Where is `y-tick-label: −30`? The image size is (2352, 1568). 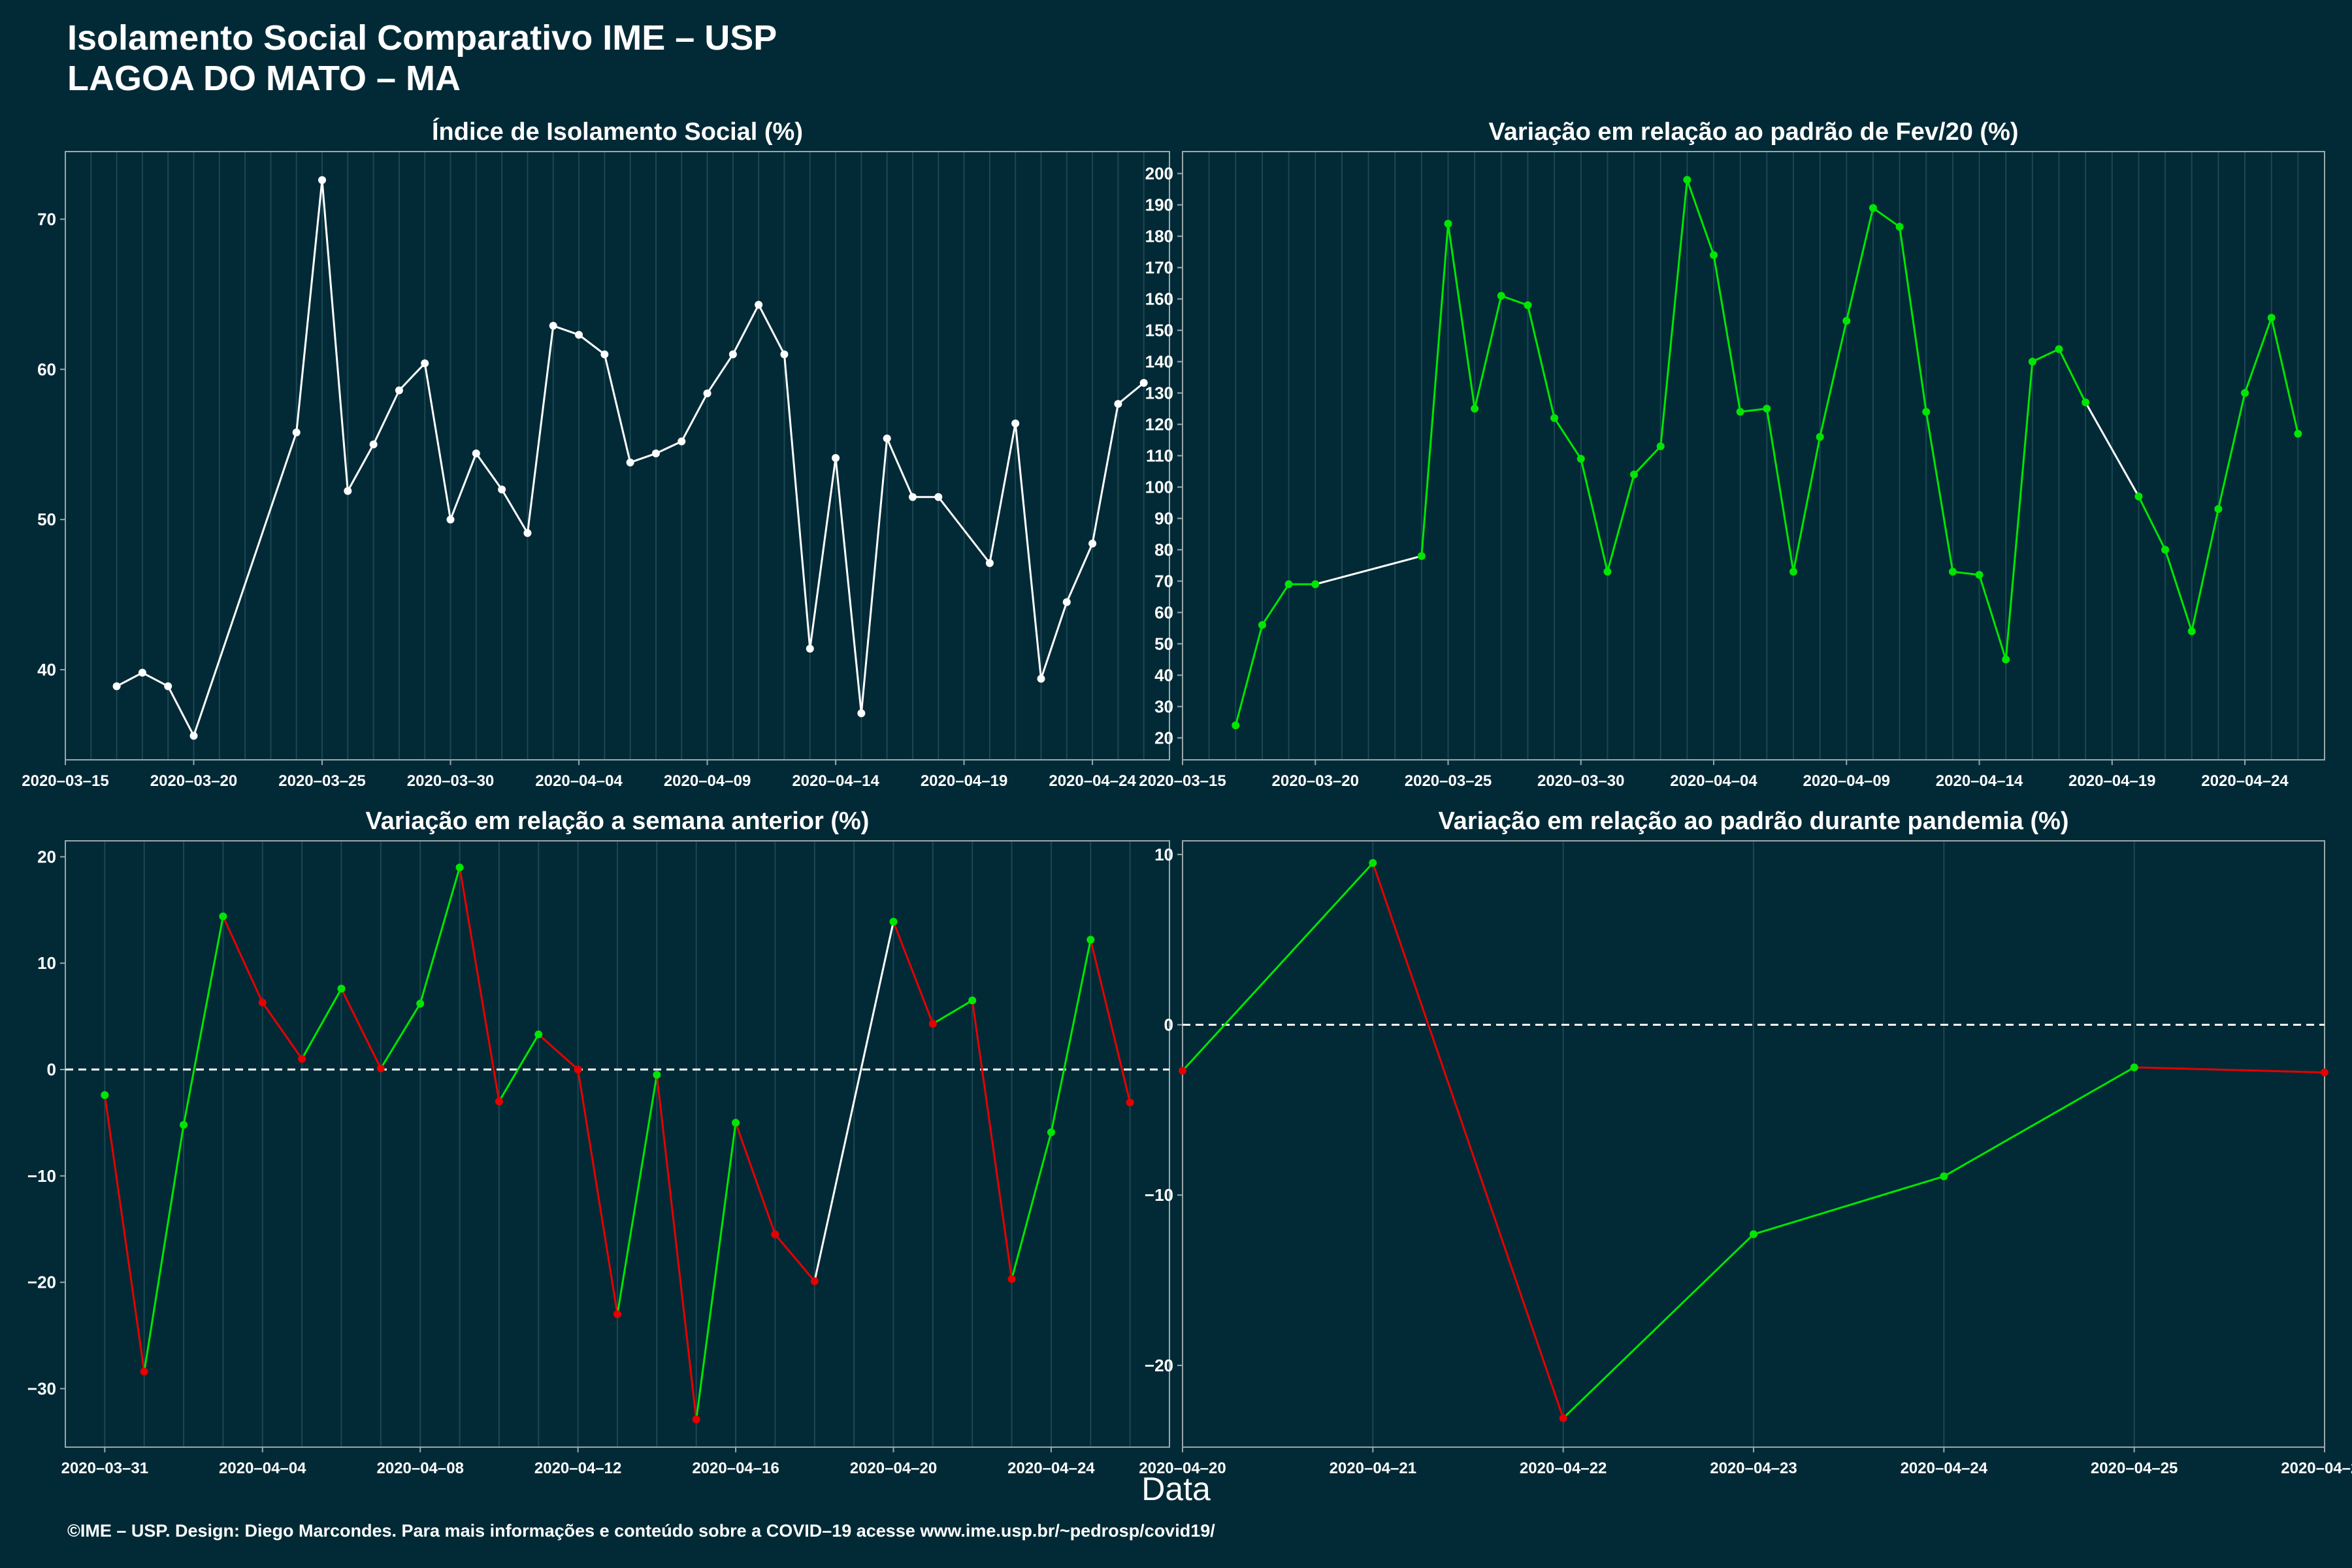 y-tick-label: −30 is located at coordinates (41, 1388).